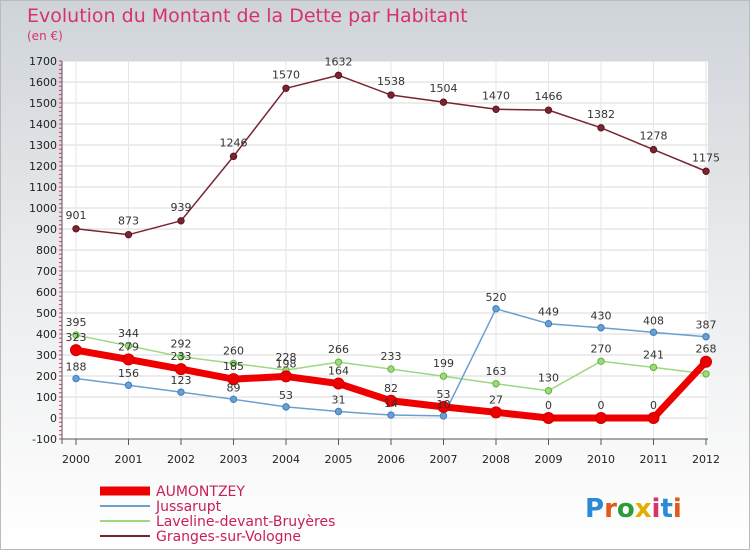 The width and height of the screenshot is (750, 550). I want to click on data-label: 1278, so click(654, 136).